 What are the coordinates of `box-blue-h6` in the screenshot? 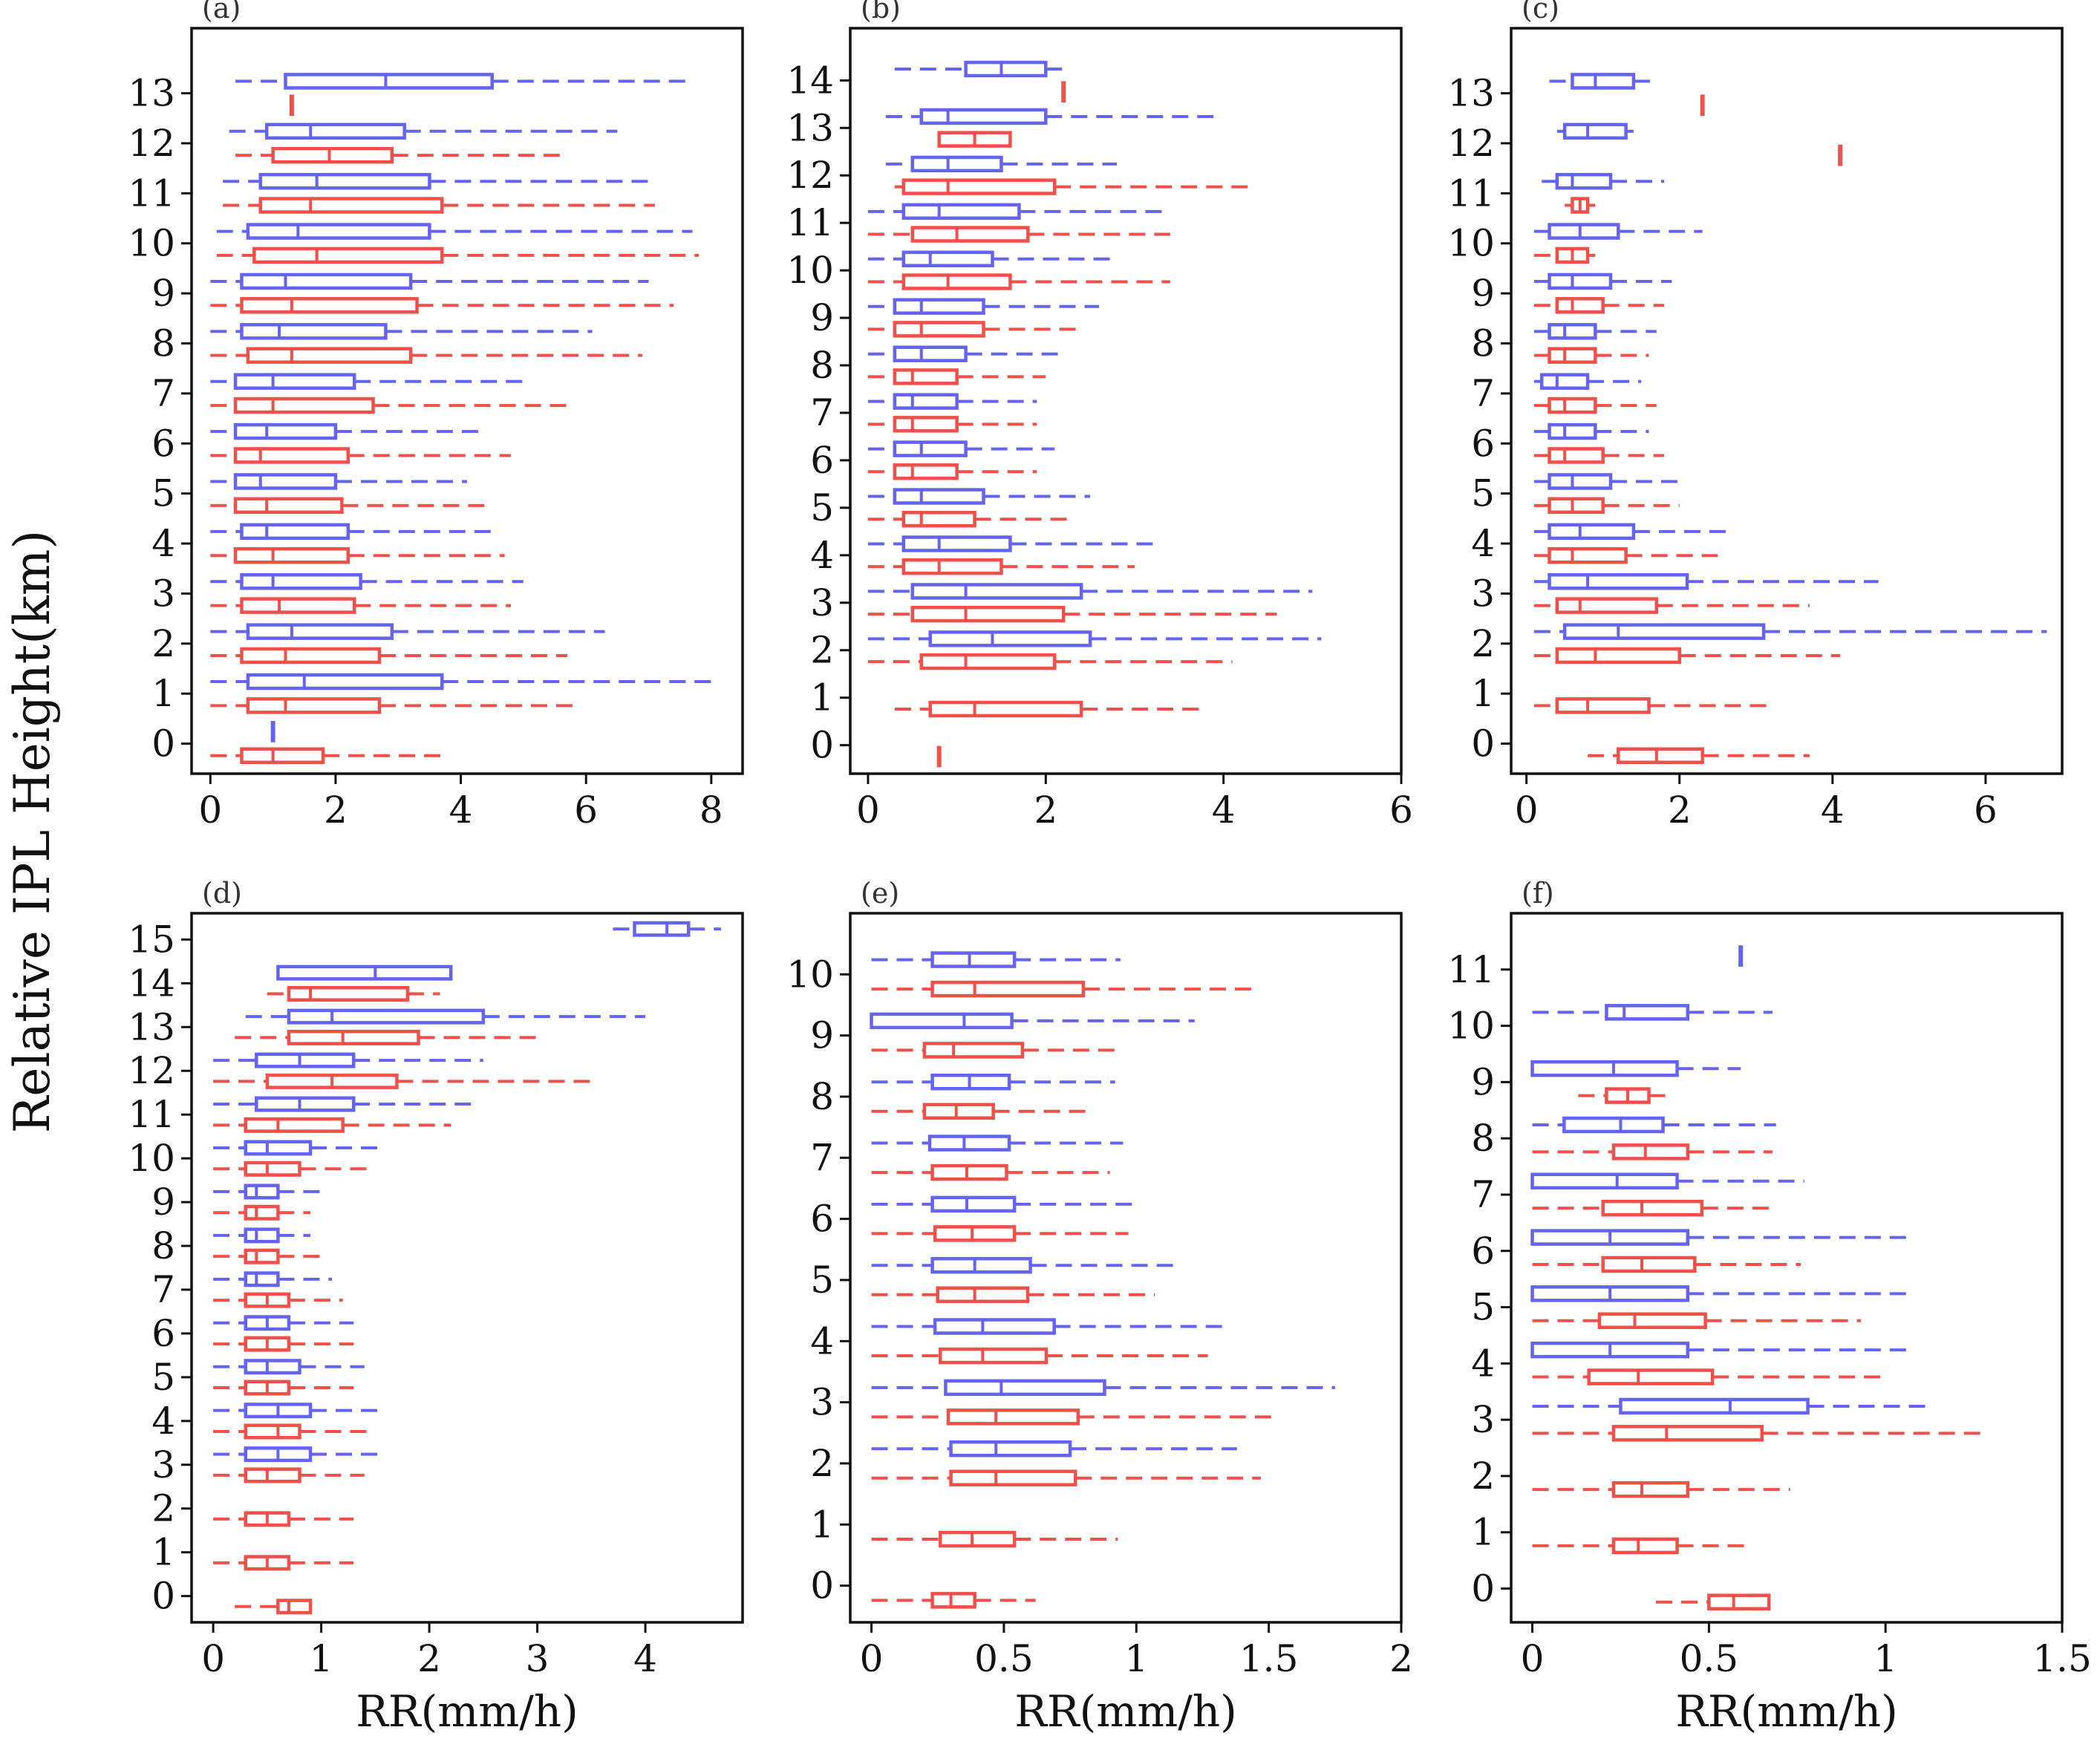 It's located at (1720, 1237).